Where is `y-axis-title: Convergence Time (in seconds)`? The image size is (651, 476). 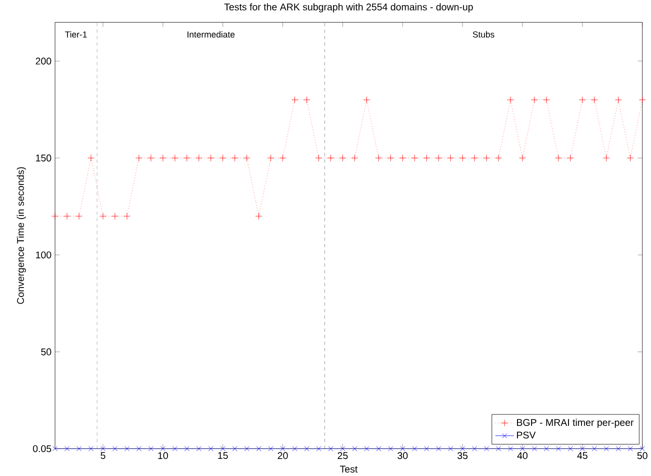 y-axis-title: Convergence Time (in seconds) is located at coordinates (21, 235).